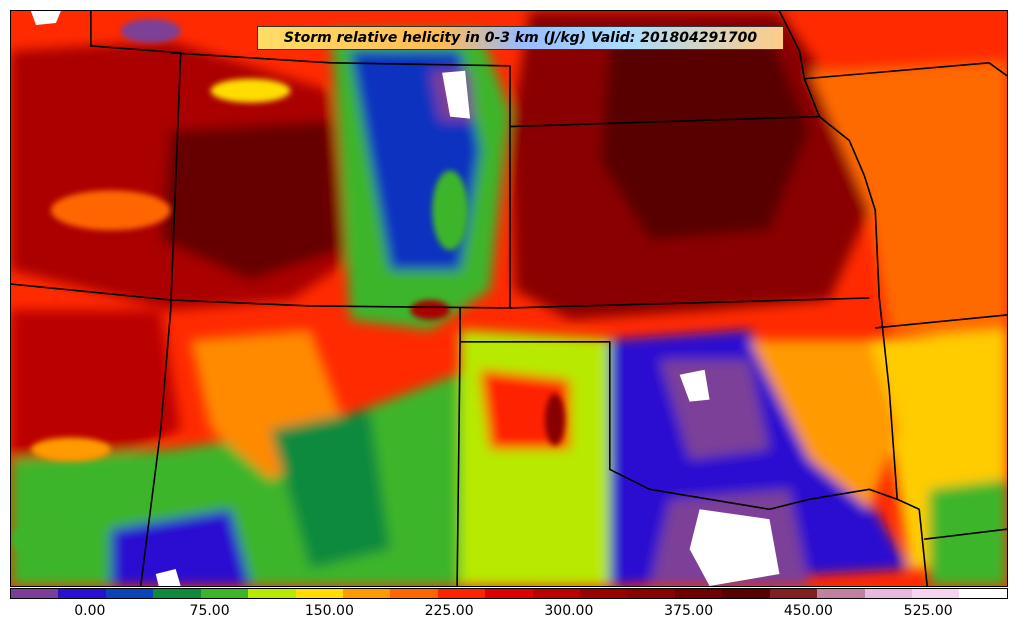  What do you see at coordinates (808, 611) in the screenshot?
I see `colorbar-tick-label: 450.00` at bounding box center [808, 611].